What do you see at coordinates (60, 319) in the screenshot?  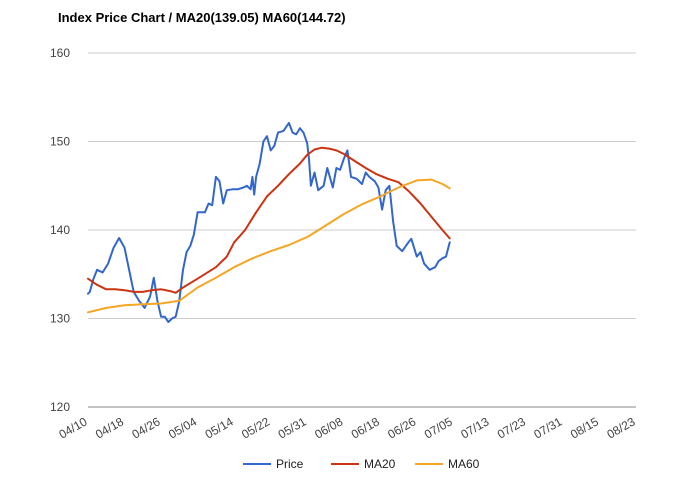 I see `y-tick-label: 130` at bounding box center [60, 319].